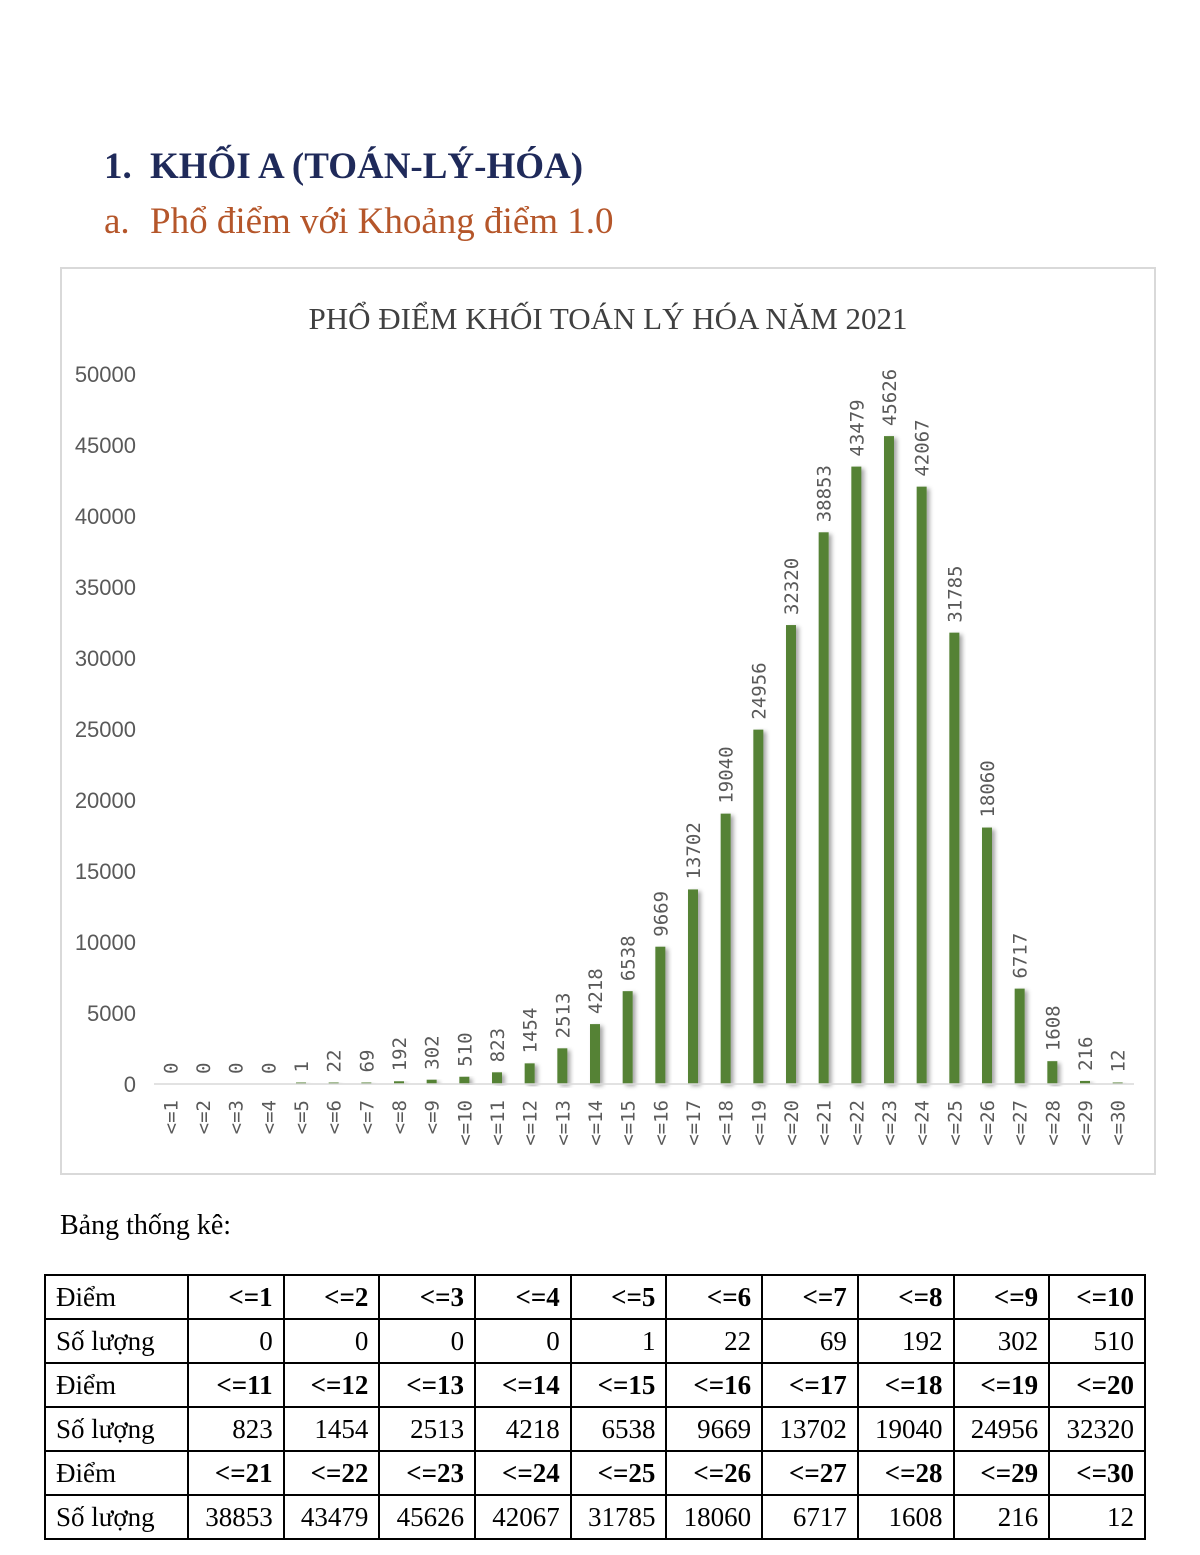 The width and height of the screenshot is (1200, 1555). What do you see at coordinates (607, 318) in the screenshot?
I see `chart-title: PHỔ ĐIỂM KHỐI TOÁN LÝ HÓA NĂM 2021` at bounding box center [607, 318].